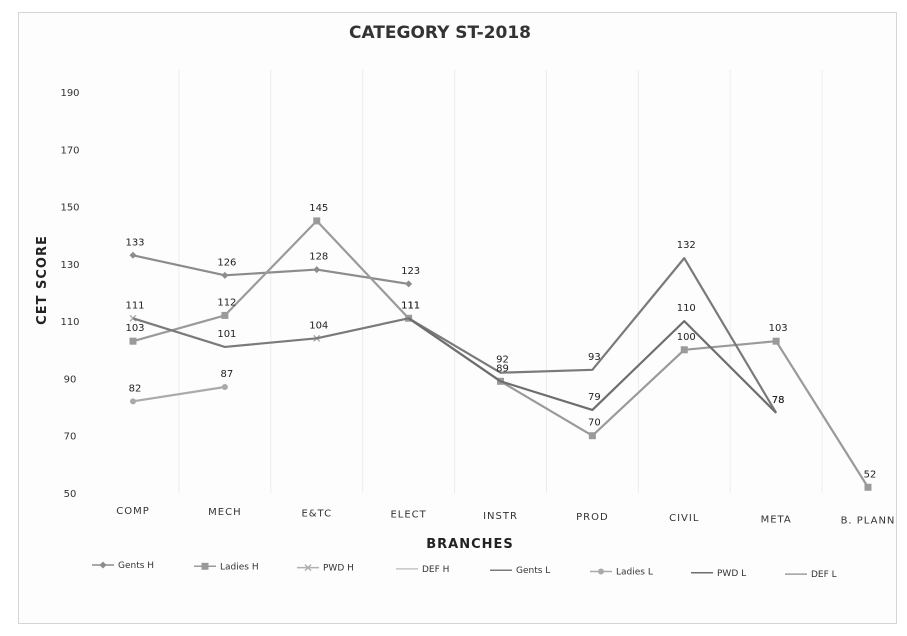 This screenshot has width=907, height=636. I want to click on data-label-pwd-h: 111, so click(134, 305).